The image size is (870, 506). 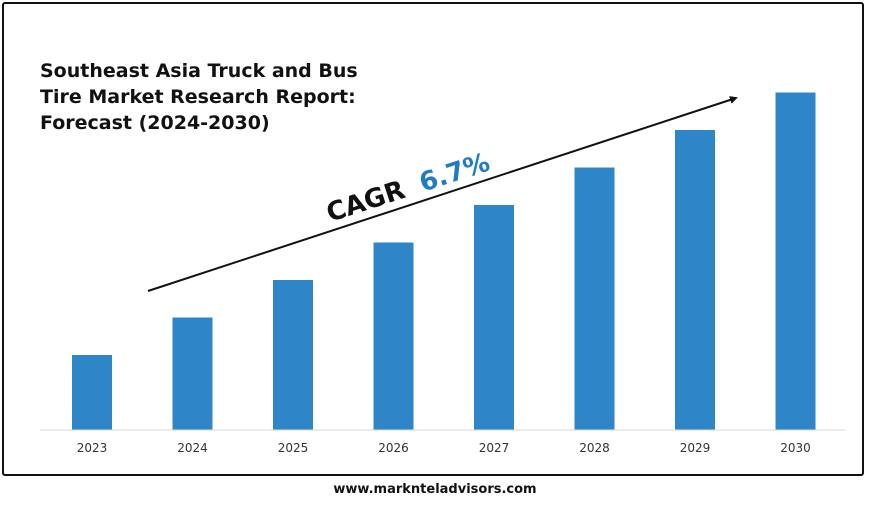 What do you see at coordinates (393, 448) in the screenshot?
I see `x-tick-label-2026: 2026` at bounding box center [393, 448].